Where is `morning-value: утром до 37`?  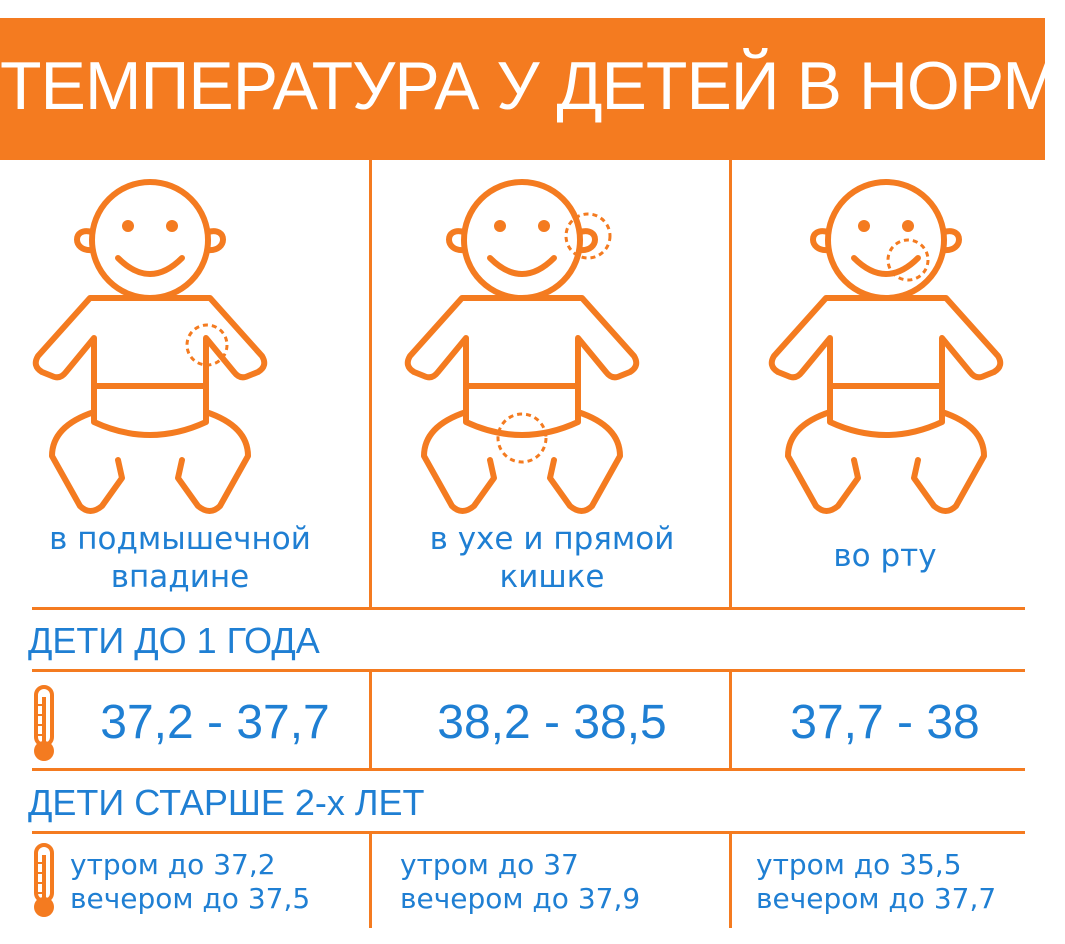
morning-value: утром до 37 is located at coordinates (489, 864).